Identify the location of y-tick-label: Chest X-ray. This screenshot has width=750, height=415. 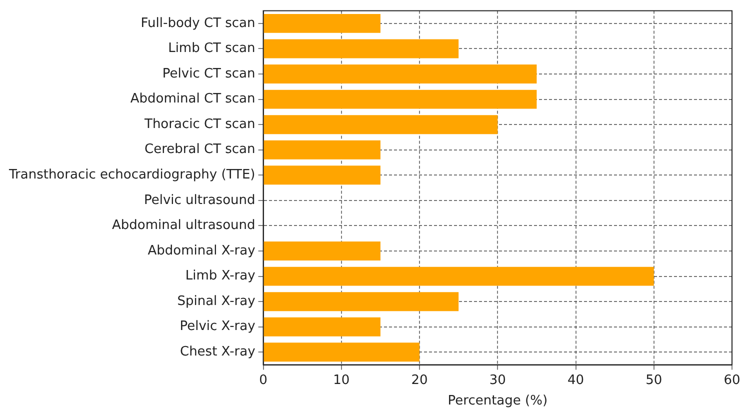
(218, 352).